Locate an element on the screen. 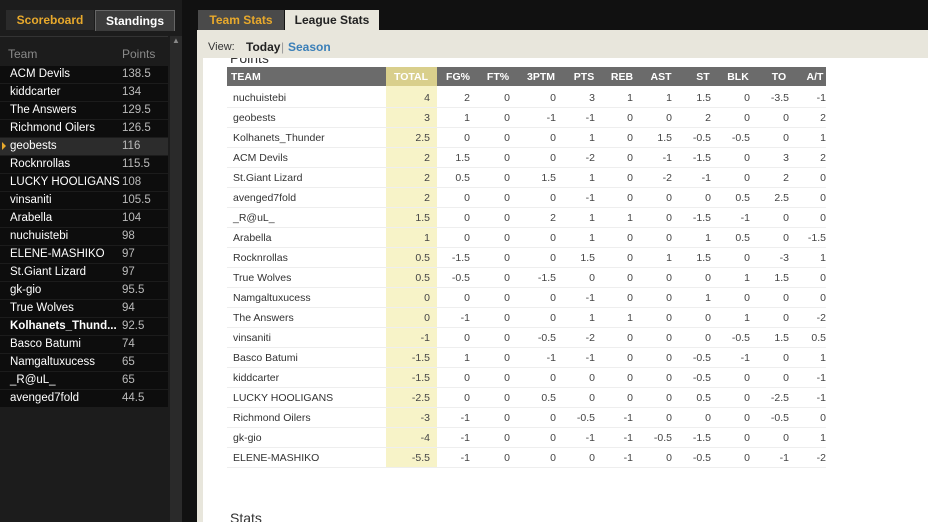 This screenshot has height=522, width=928. stat-cell: -3 is located at coordinates (784, 258).